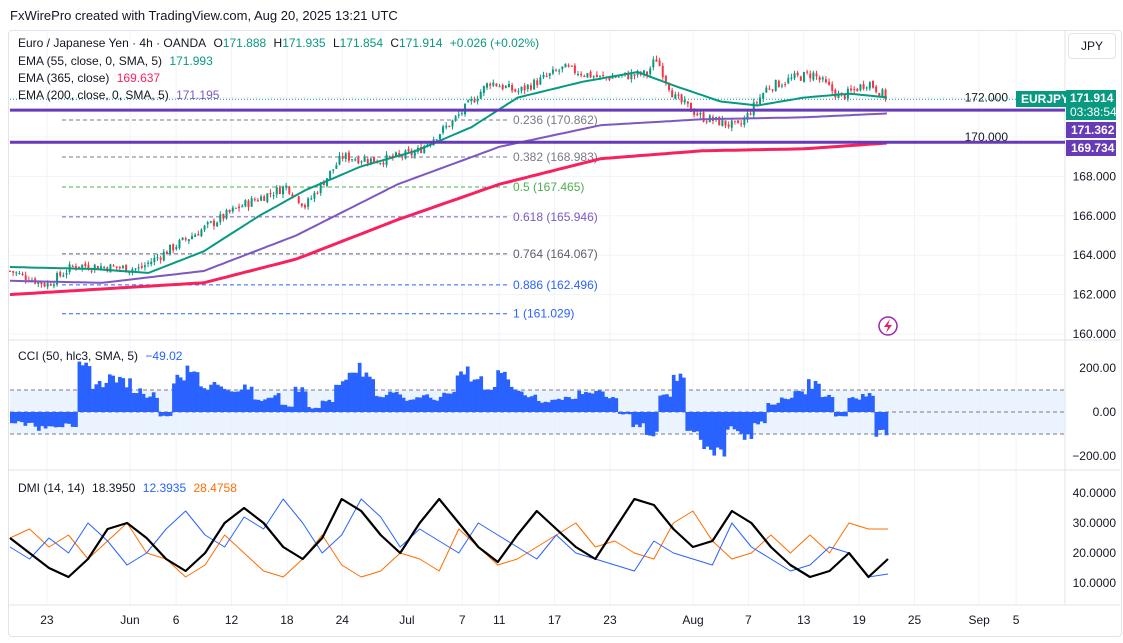 The image size is (1123, 643). What do you see at coordinates (1095, 295) in the screenshot?
I see `price-tick-label: 162.000` at bounding box center [1095, 295].